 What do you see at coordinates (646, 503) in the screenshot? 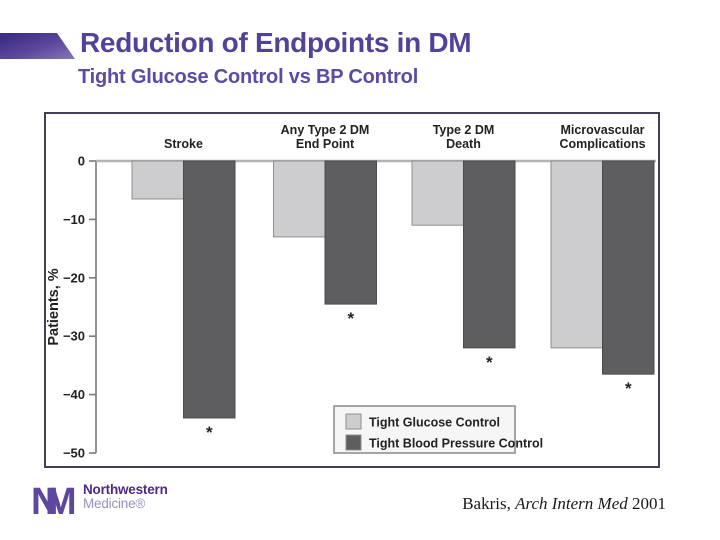
I see `citation-year: 2001` at bounding box center [646, 503].